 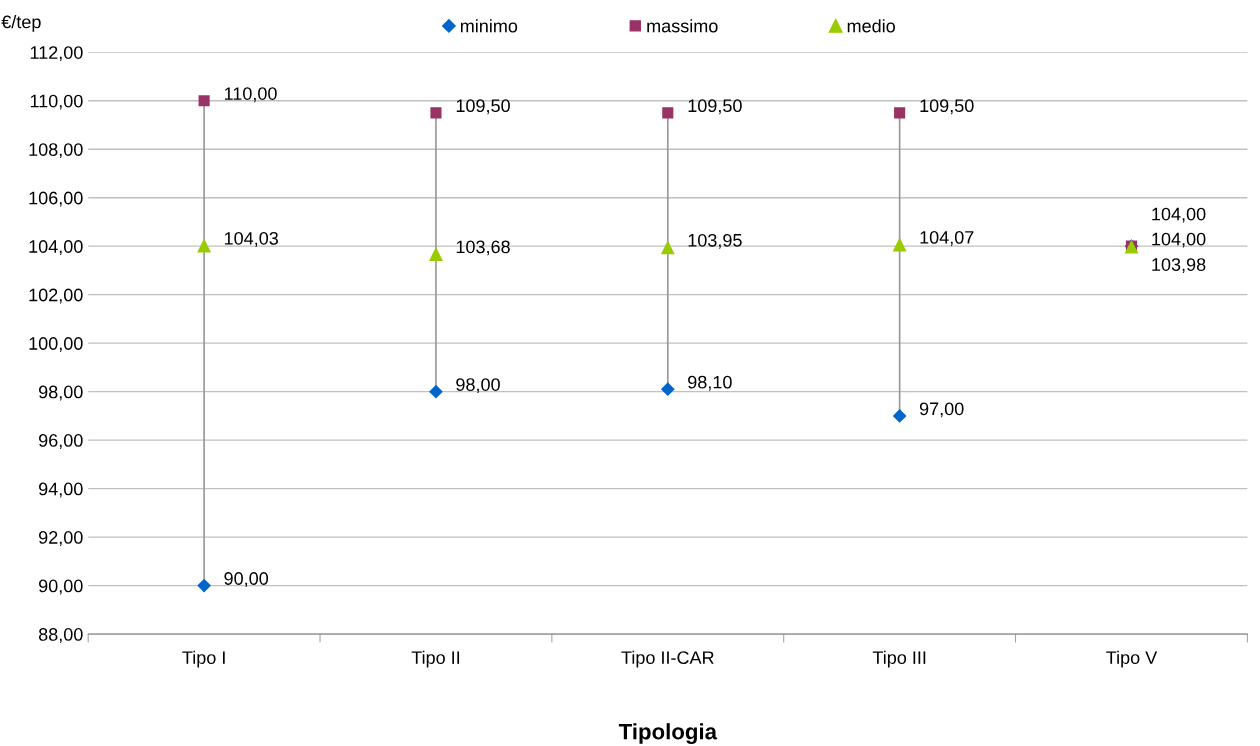 I want to click on data-label: 90,00, so click(x=246, y=580).